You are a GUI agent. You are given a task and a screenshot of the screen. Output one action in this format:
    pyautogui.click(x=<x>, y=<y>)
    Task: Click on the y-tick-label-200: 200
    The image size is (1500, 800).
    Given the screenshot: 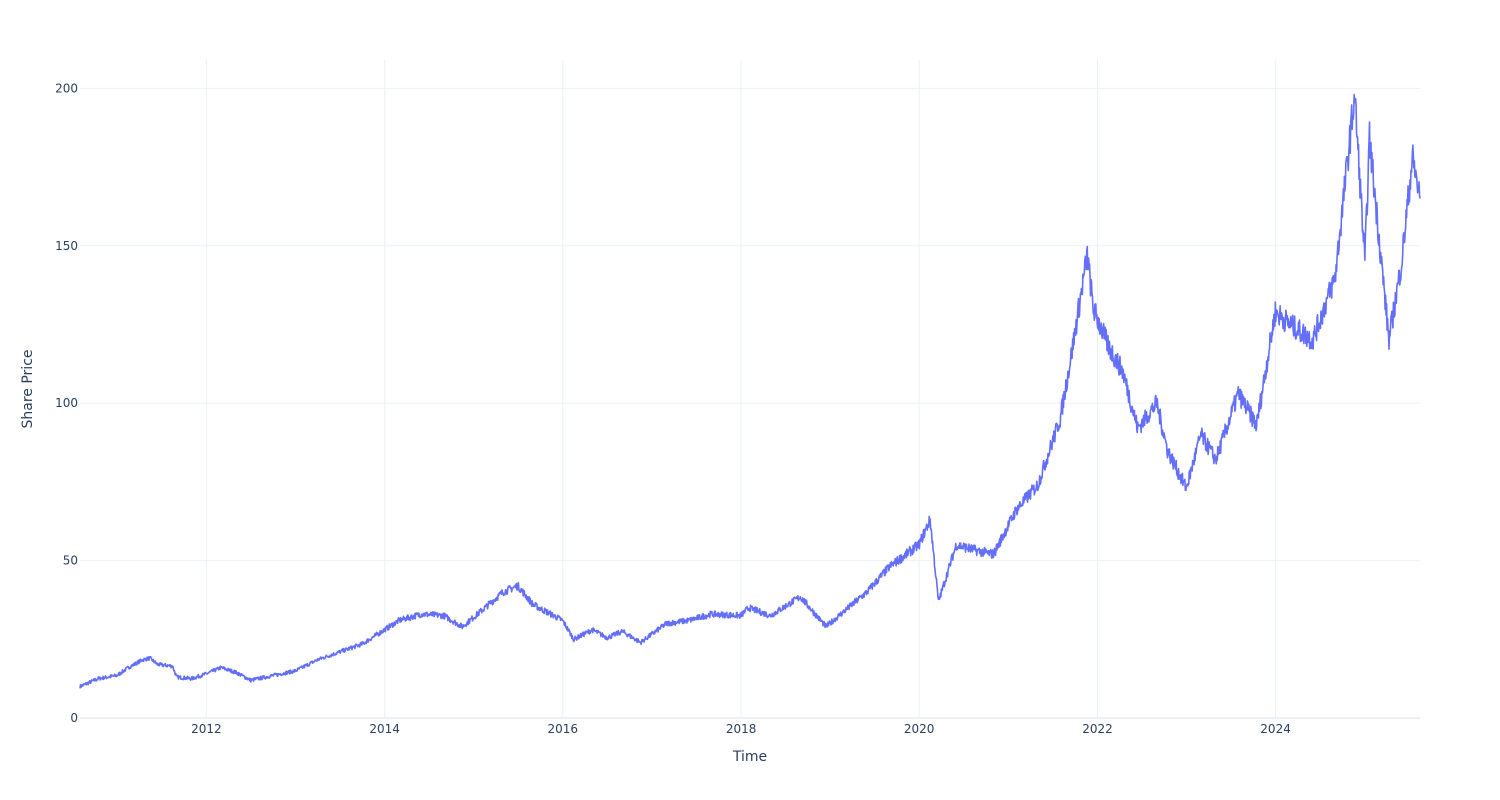 What is the action you would take?
    pyautogui.click(x=66, y=88)
    